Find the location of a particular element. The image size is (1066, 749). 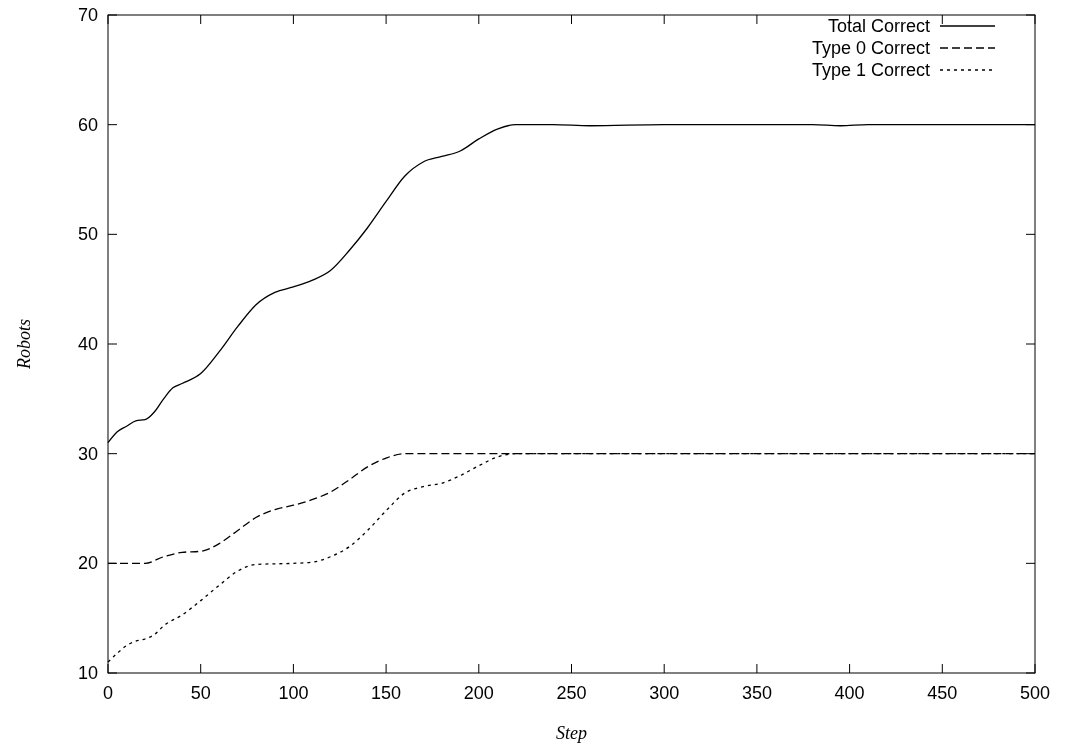

y-tick-label: 60 is located at coordinates (87, 124).